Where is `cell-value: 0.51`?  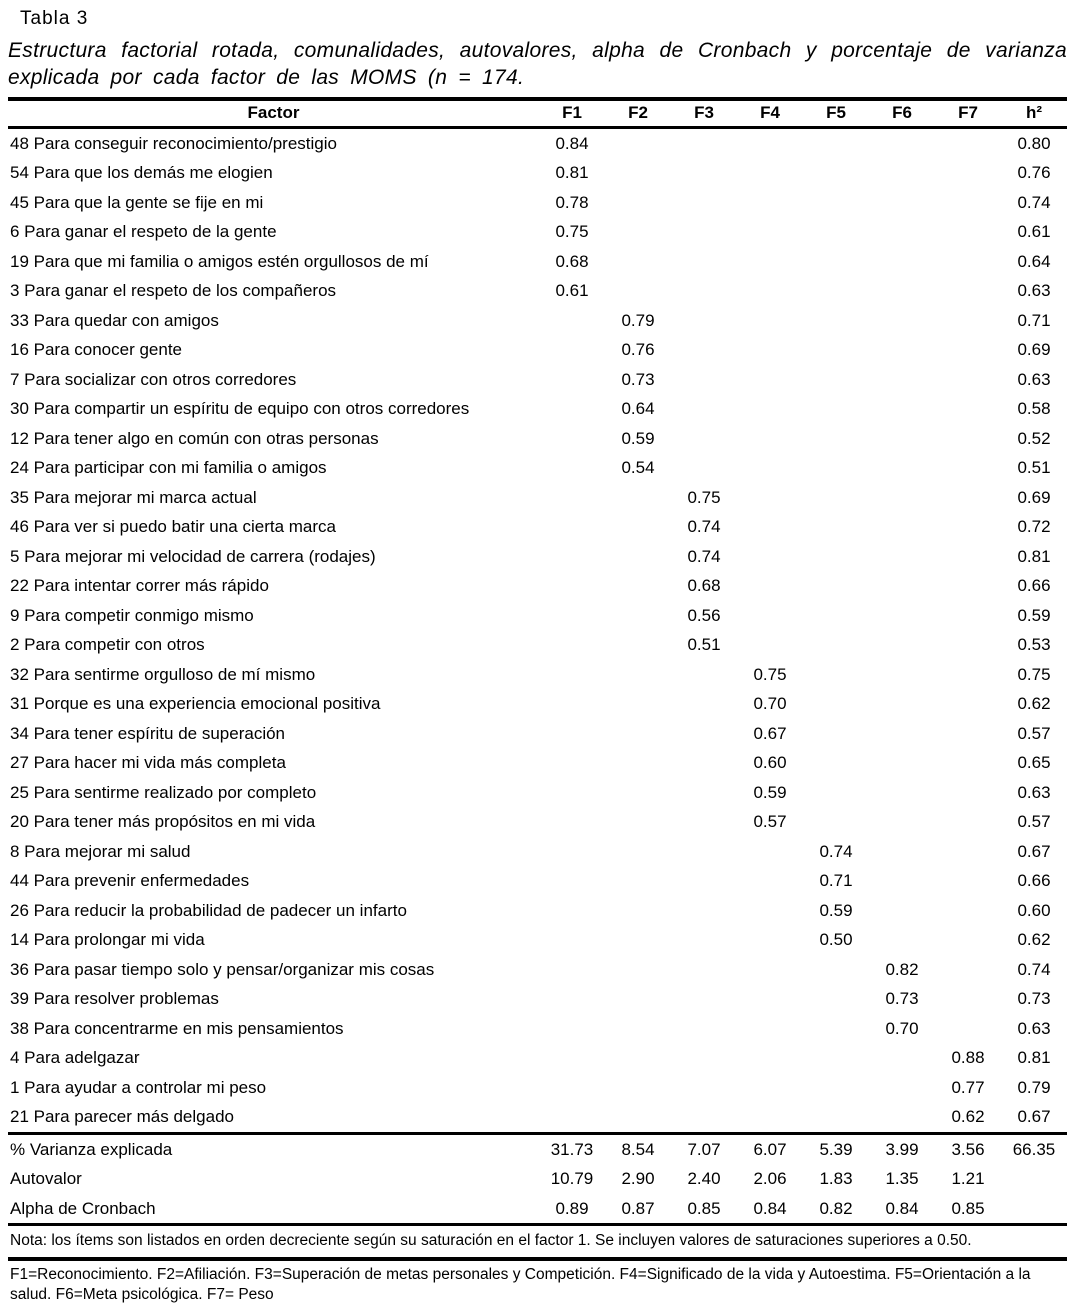
cell-value: 0.51 is located at coordinates (704, 645).